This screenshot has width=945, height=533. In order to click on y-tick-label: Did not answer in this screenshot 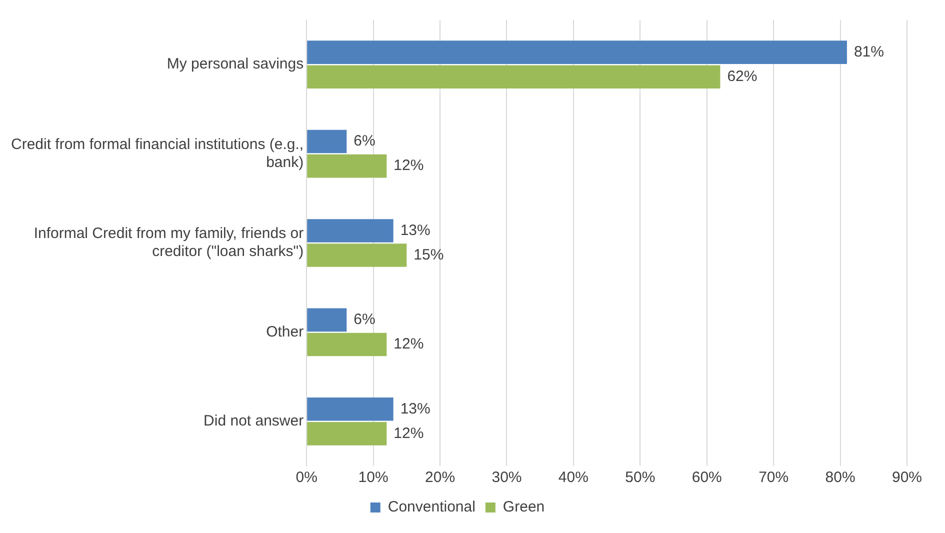, I will do `click(254, 421)`.